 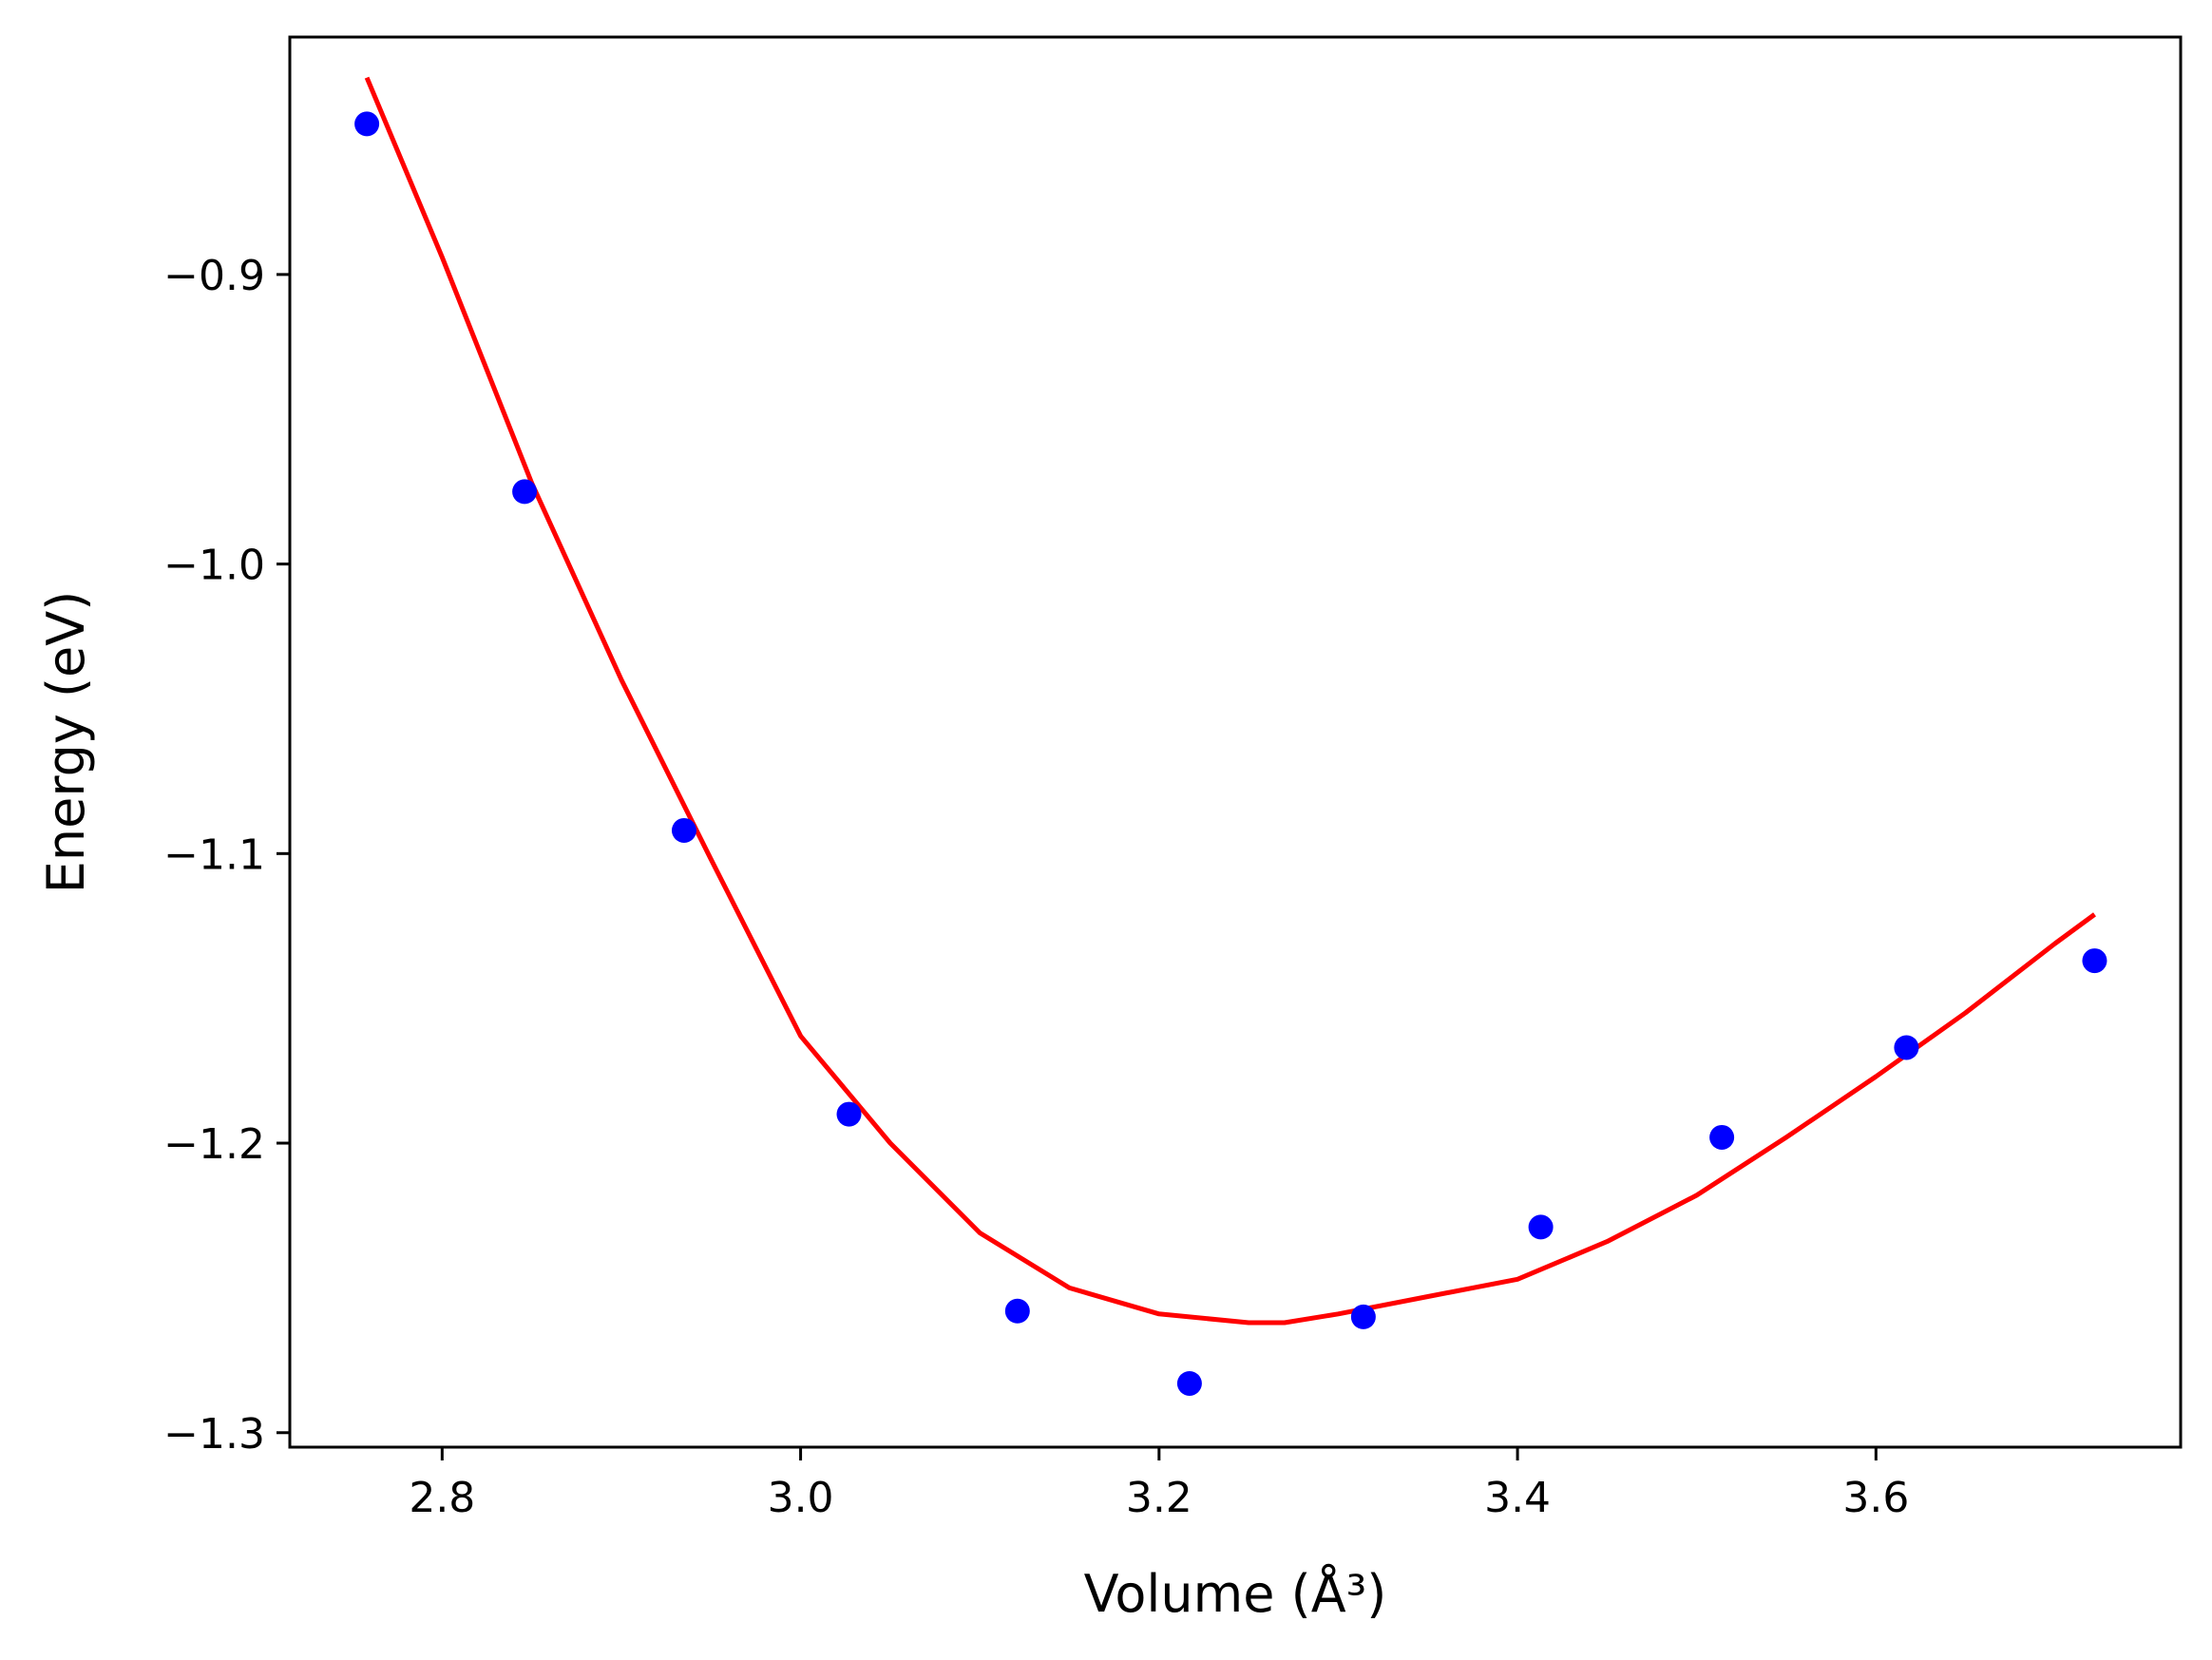 I want to click on y-axis-ticks: −0.9 −1.0 −1.1 −1.2 −1.3, so click(x=226, y=855).